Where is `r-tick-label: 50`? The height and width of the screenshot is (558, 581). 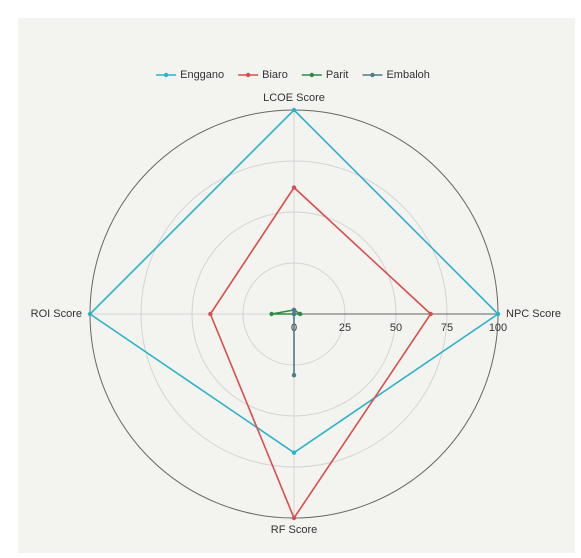
r-tick-label: 50 is located at coordinates (396, 328).